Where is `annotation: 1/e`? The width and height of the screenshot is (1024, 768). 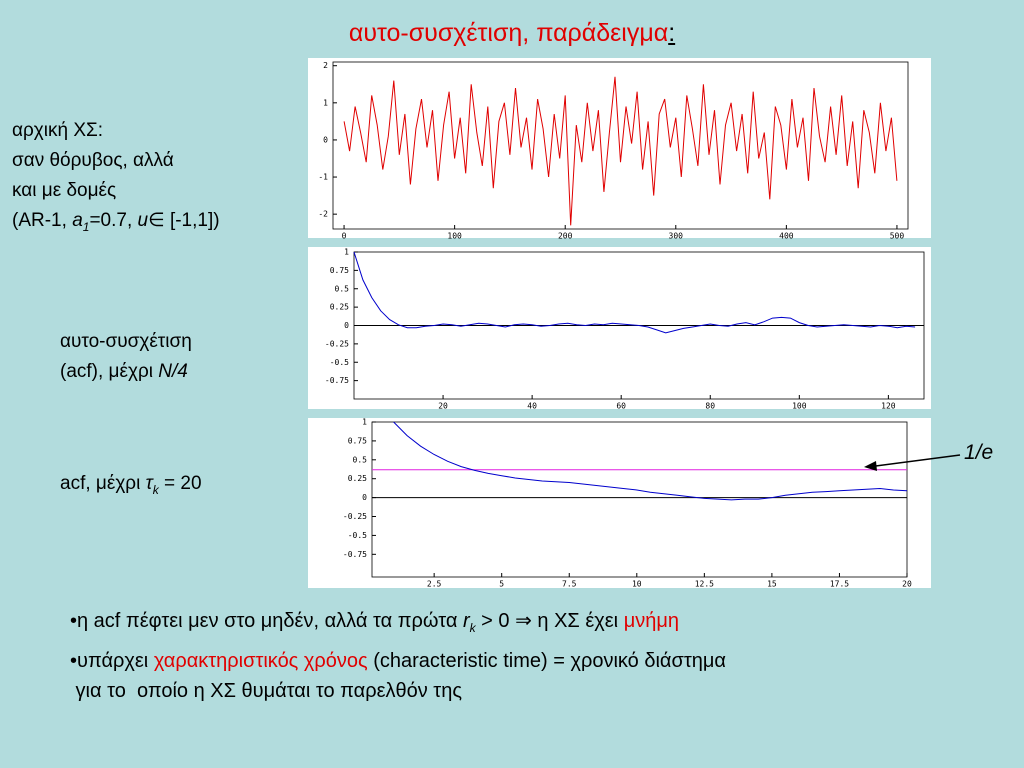
annotation: 1/e is located at coordinates (979, 452).